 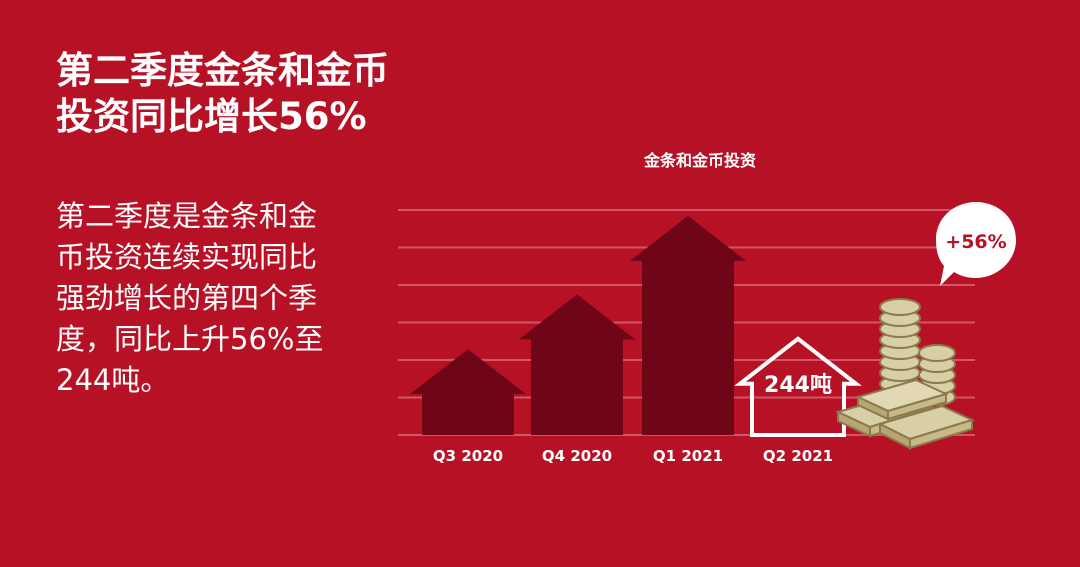 I want to click on chart-title: 金条和金币投资, so click(x=699, y=160).